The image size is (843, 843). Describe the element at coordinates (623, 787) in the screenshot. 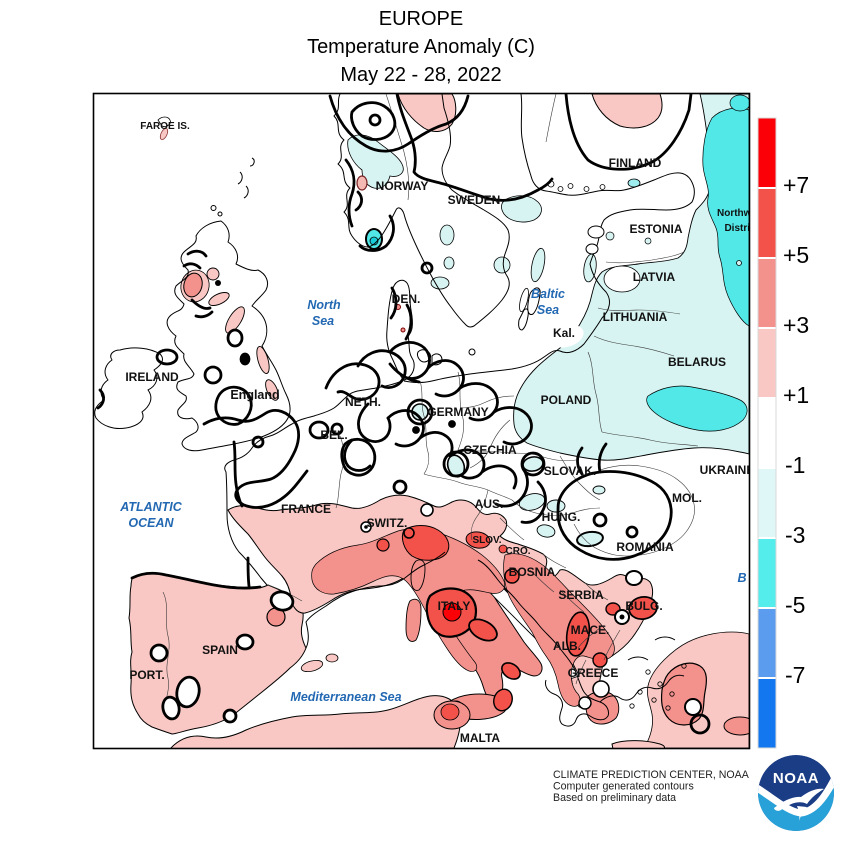

I see `svg-text: Computer generated contours` at that location.